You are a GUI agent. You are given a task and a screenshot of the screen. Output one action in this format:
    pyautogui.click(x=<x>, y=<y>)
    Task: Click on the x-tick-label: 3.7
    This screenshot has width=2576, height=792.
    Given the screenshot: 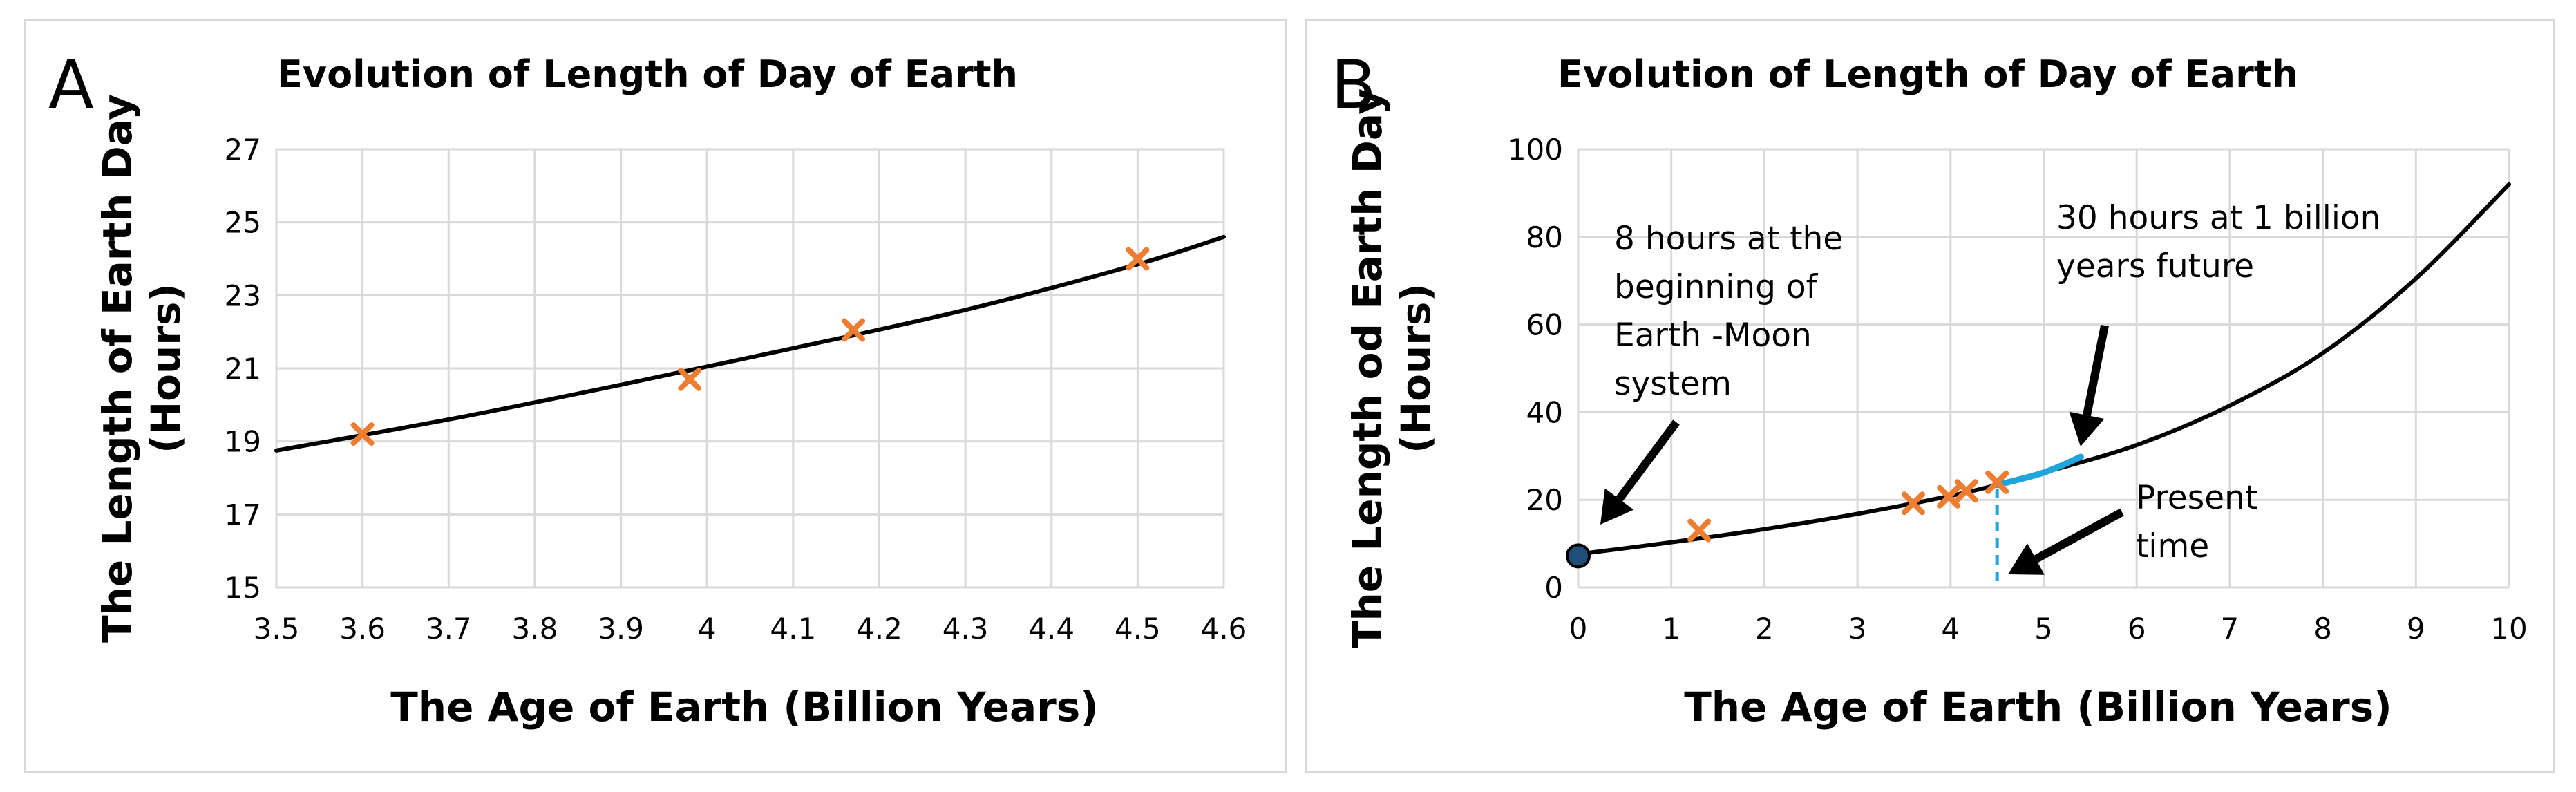 What is the action you would take?
    pyautogui.click(x=449, y=628)
    